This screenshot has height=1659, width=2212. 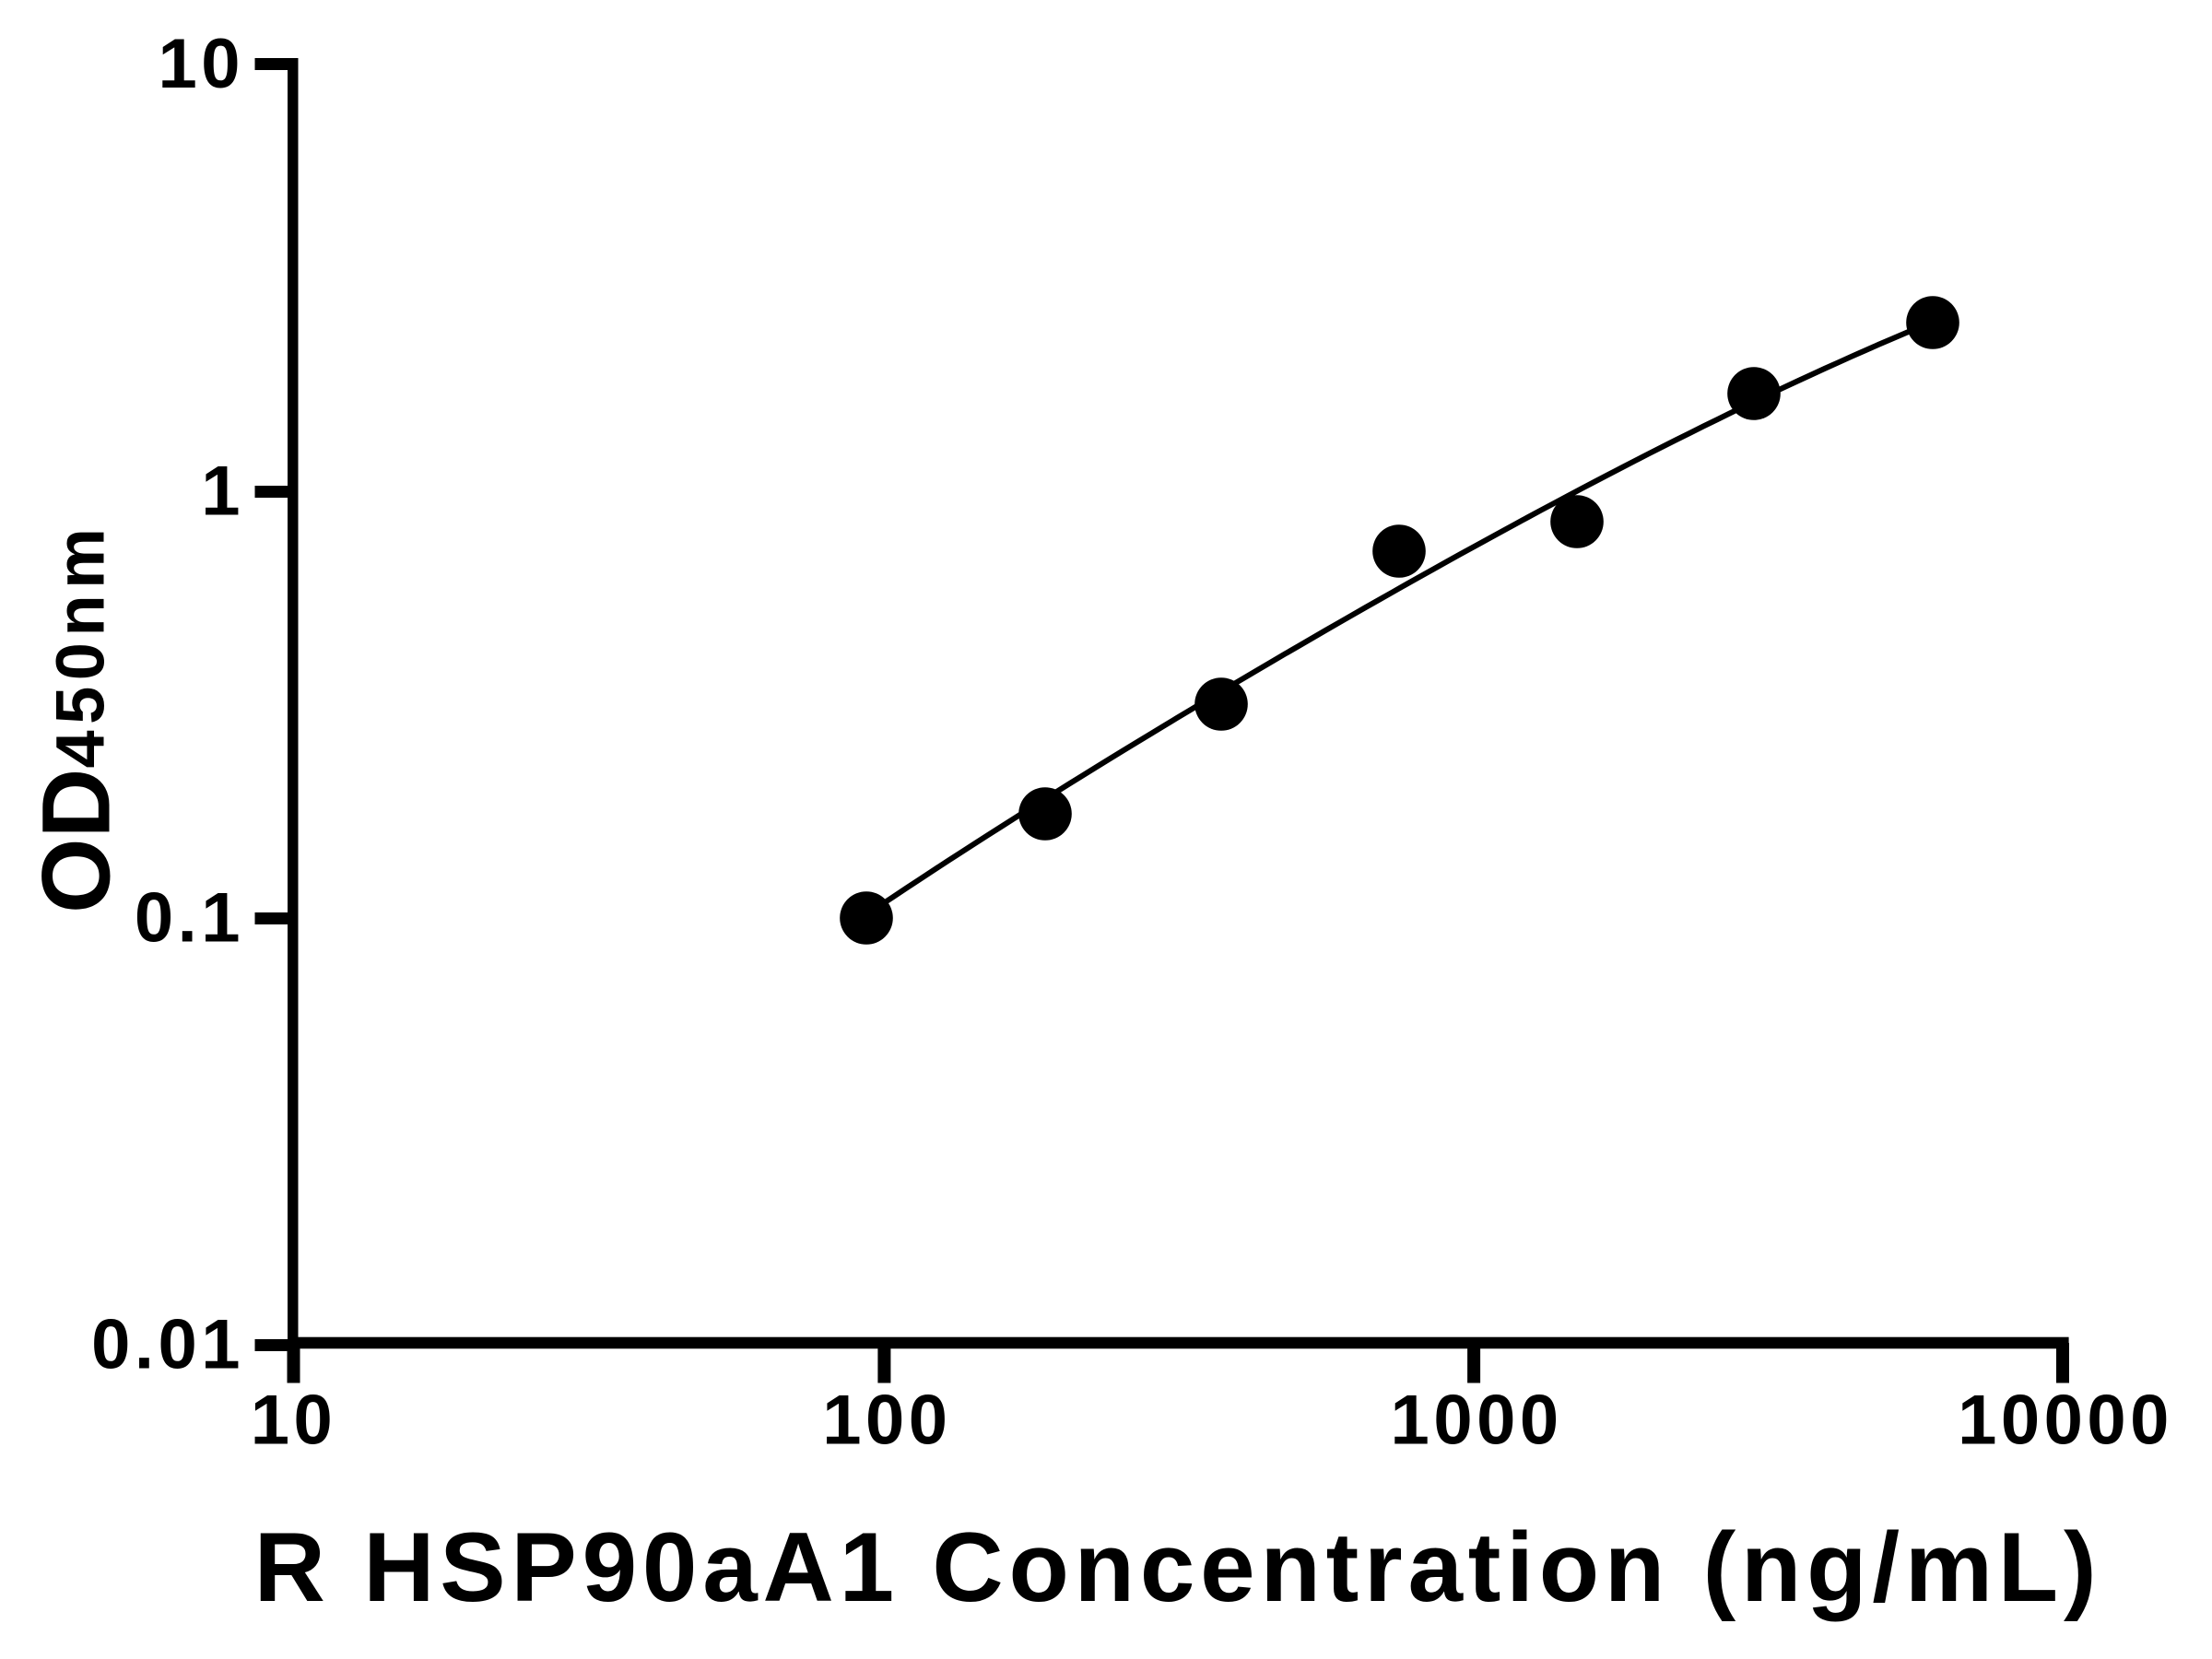 What do you see at coordinates (222, 492) in the screenshot?
I see `svg-text: 1` at bounding box center [222, 492].